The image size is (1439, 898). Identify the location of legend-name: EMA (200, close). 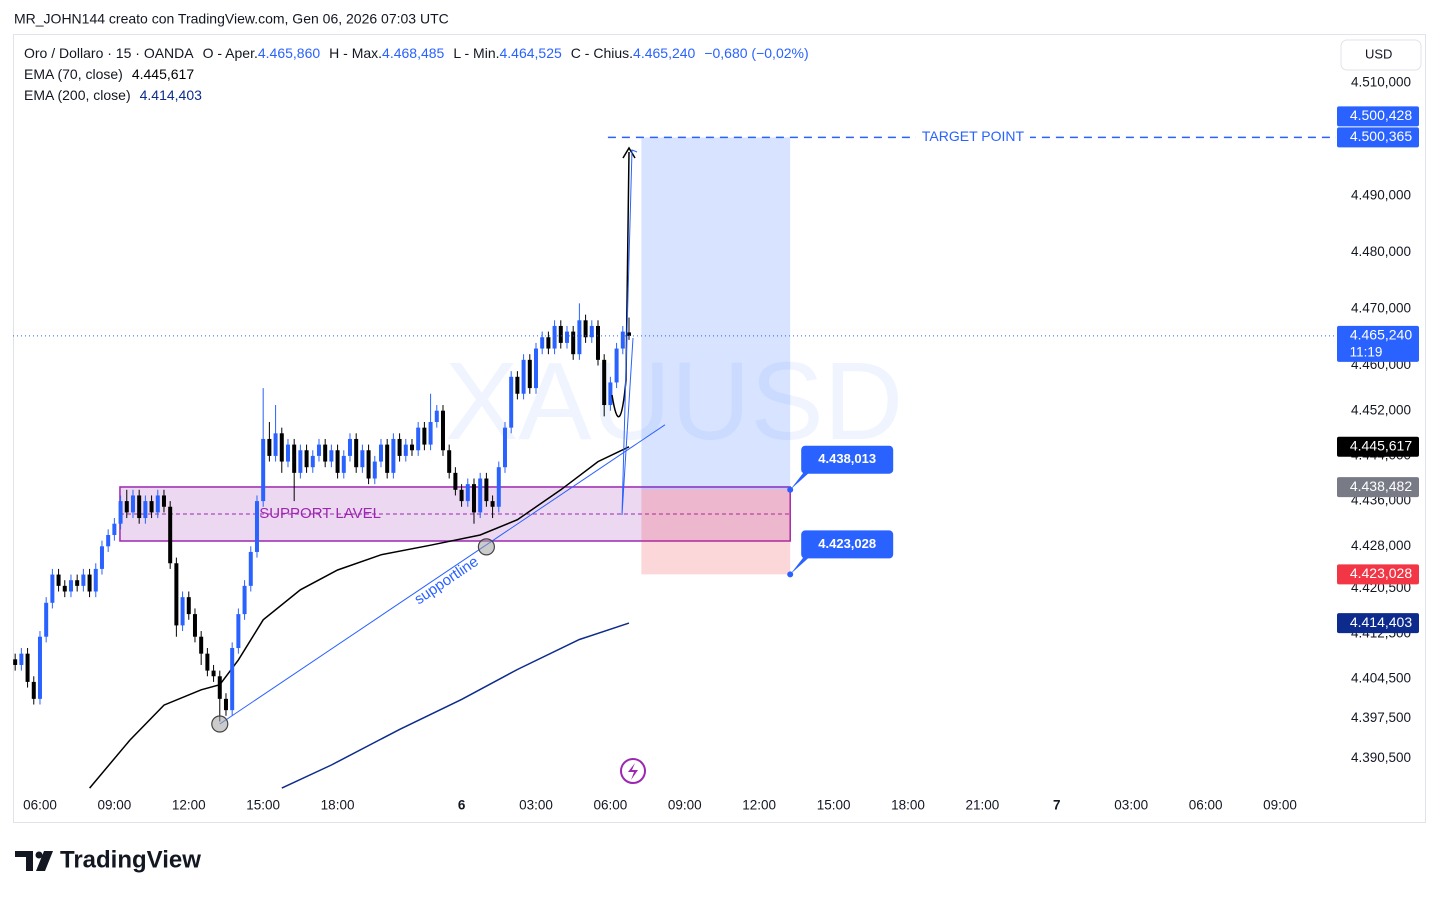
(77, 95).